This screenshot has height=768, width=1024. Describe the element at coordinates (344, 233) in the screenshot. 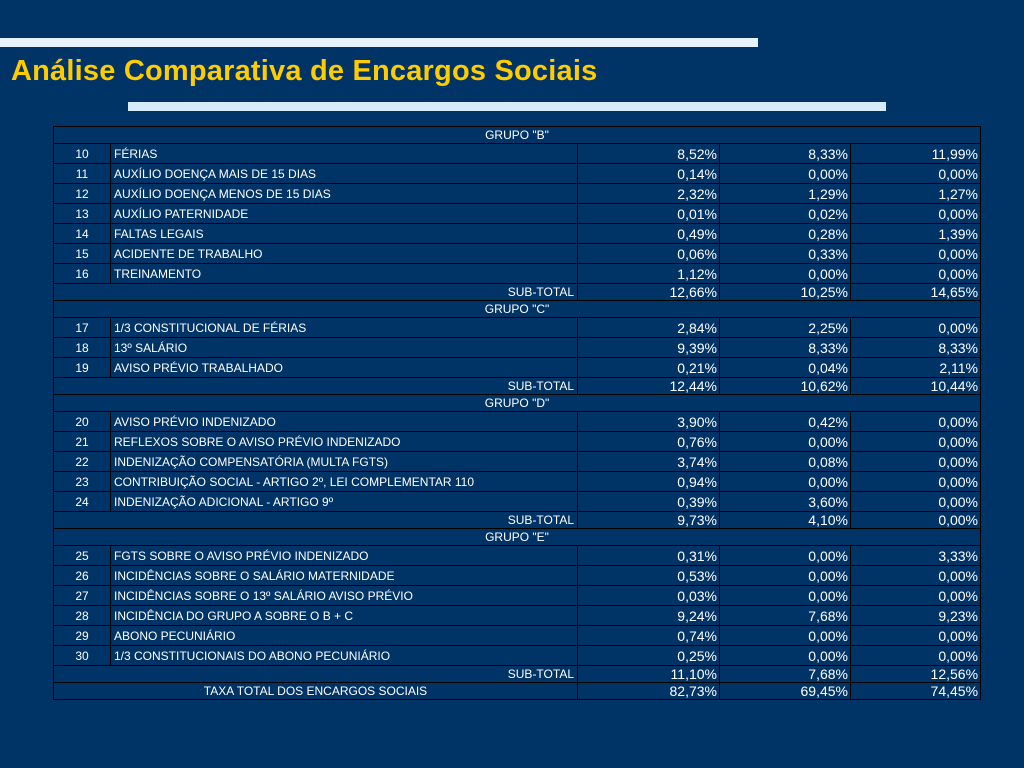

I see `item-label: FALTAS LEGAIS` at that location.